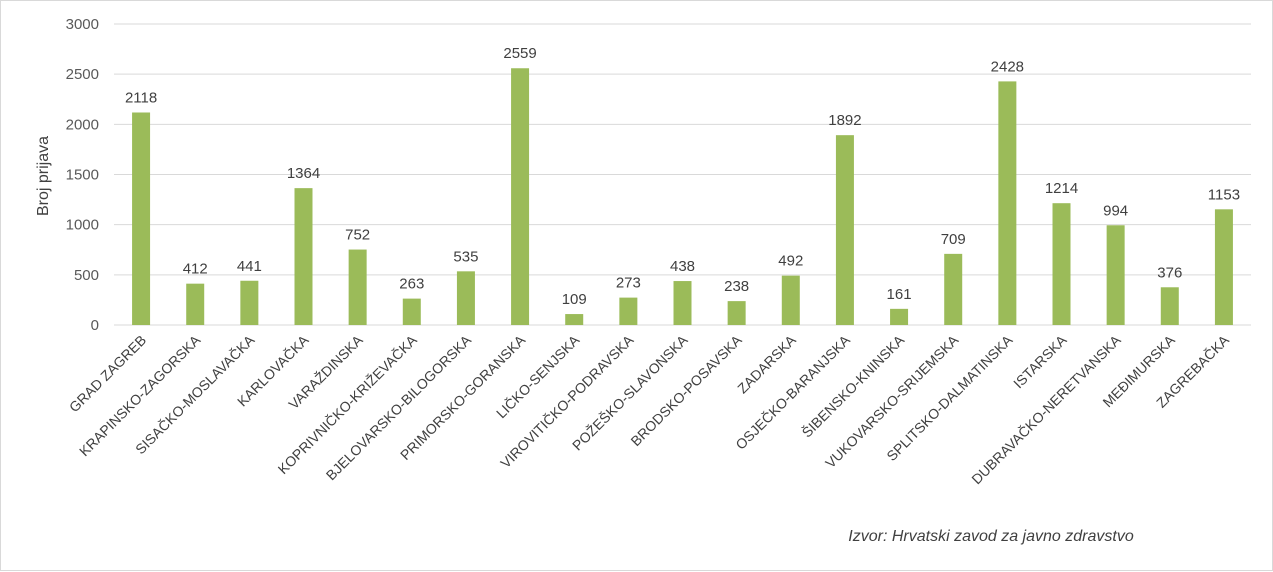 This screenshot has height=572, width=1273. What do you see at coordinates (95, 325) in the screenshot?
I see `y-tick-label: 0` at bounding box center [95, 325].